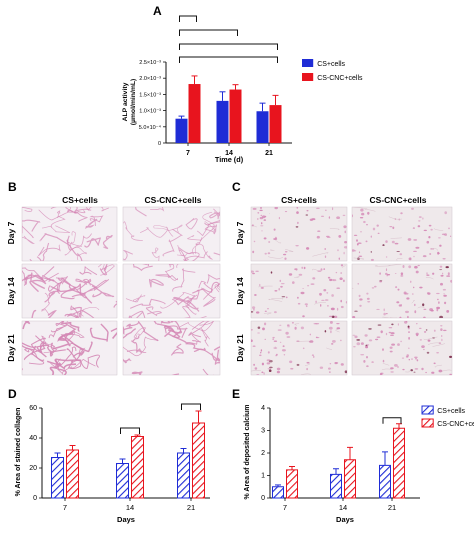  What do you see at coordinates (65, 507) in the screenshot?
I see `x-tick-label: 7` at bounding box center [65, 507].